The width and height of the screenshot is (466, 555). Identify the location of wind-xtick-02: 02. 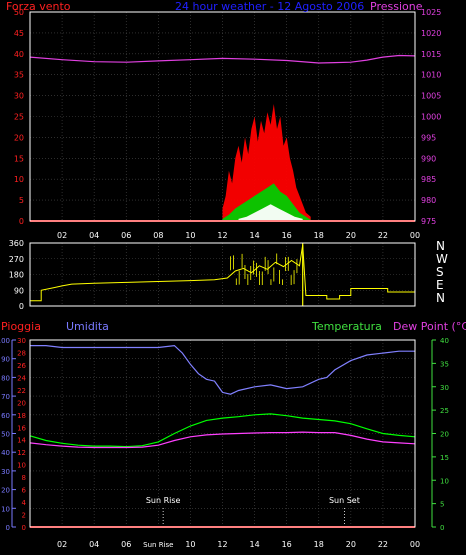
(62, 235).